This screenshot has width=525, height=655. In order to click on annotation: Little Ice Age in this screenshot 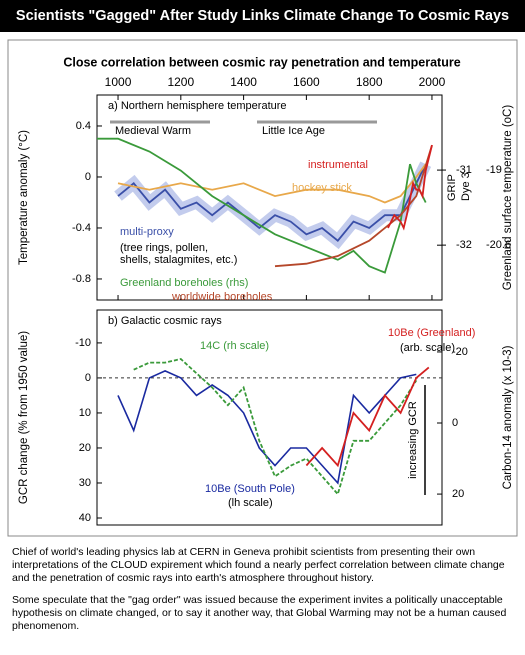, I will do `click(293, 131)`.